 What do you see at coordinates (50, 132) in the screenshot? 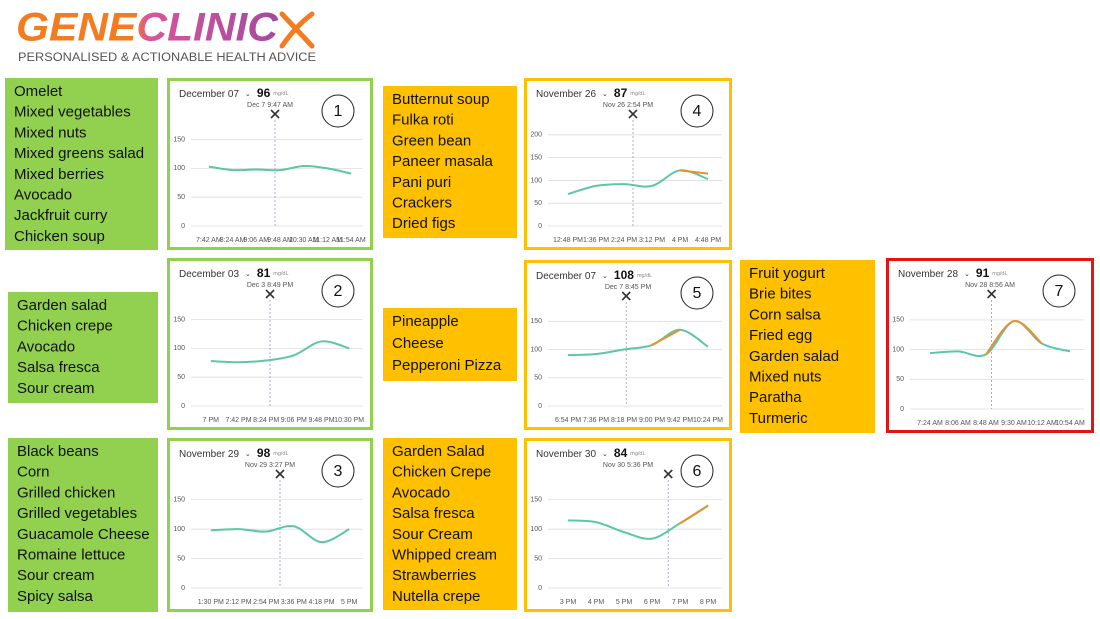
I see `food-item: Mixed nuts` at bounding box center [50, 132].